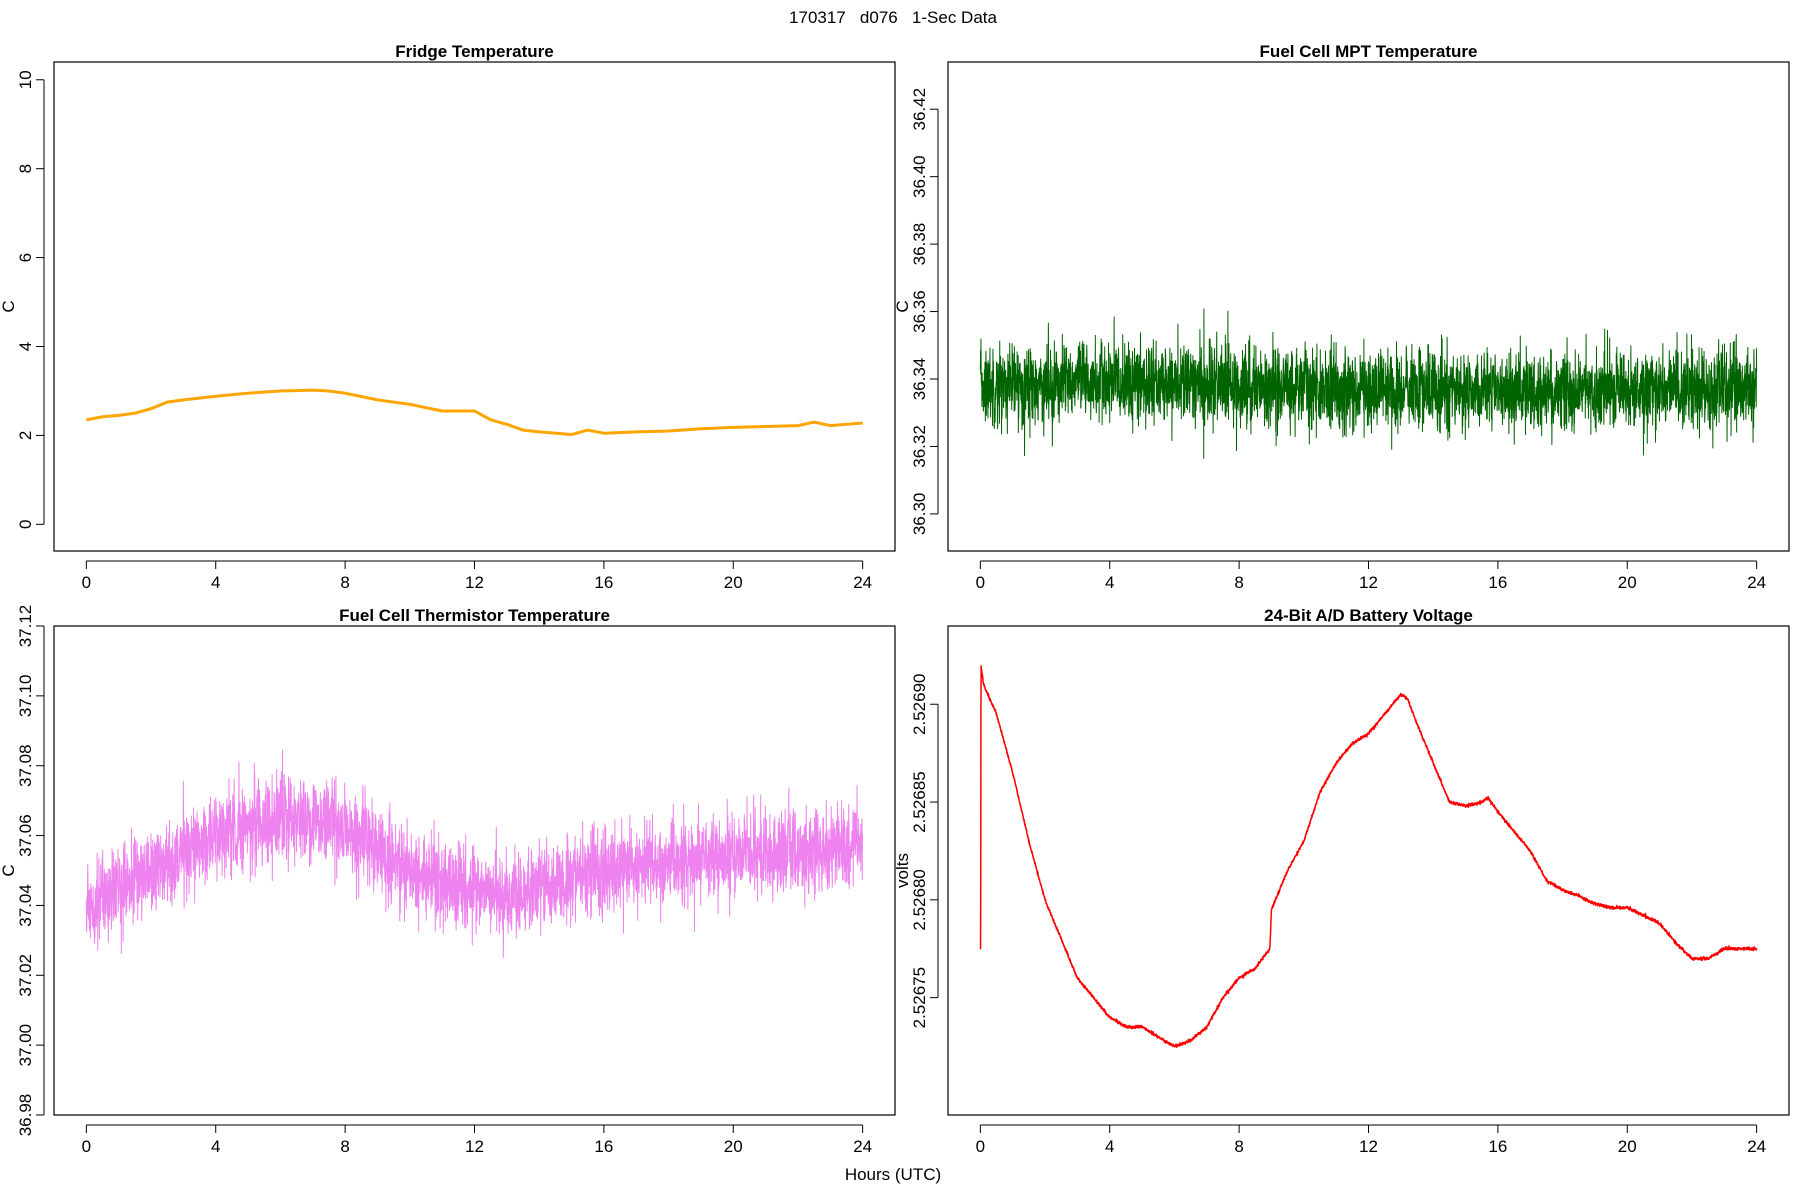 This screenshot has width=1800, height=1200. What do you see at coordinates (919, 801) in the screenshot?
I see `y-tick-label-battery-2: 2.52685` at bounding box center [919, 801].